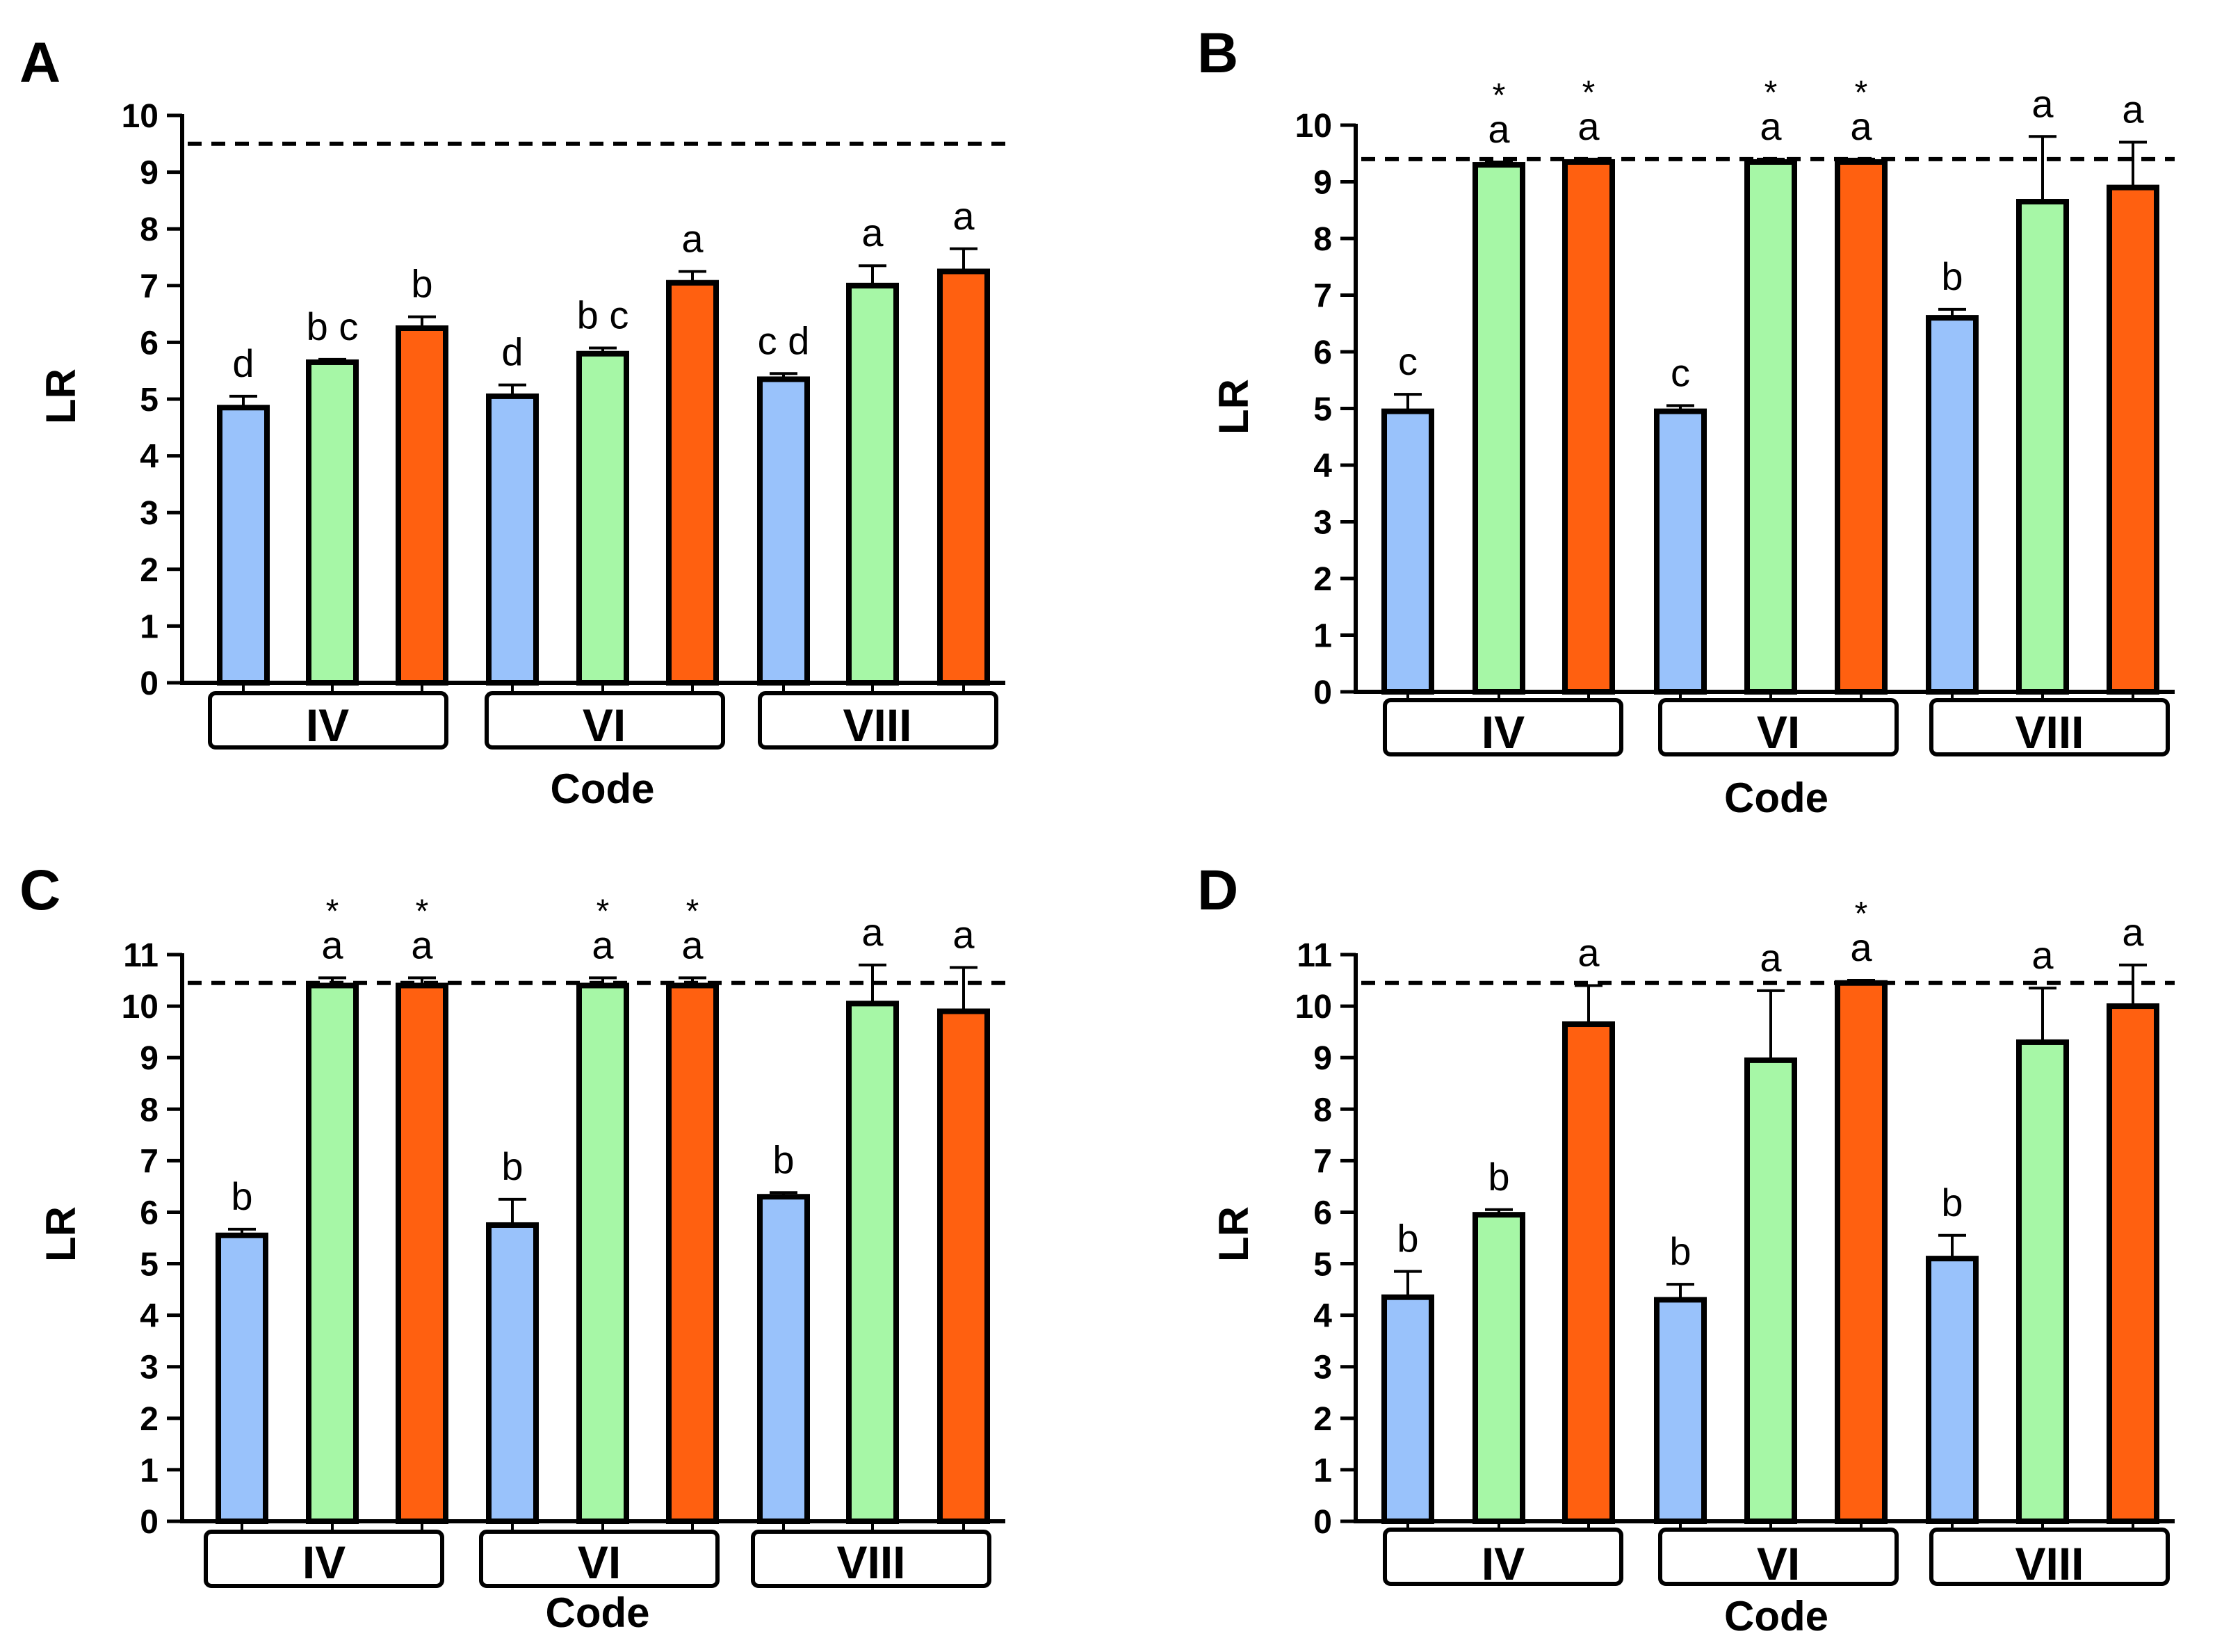 The width and height of the screenshot is (2215, 1652). I want to click on significance-letter: c, so click(1408, 361).